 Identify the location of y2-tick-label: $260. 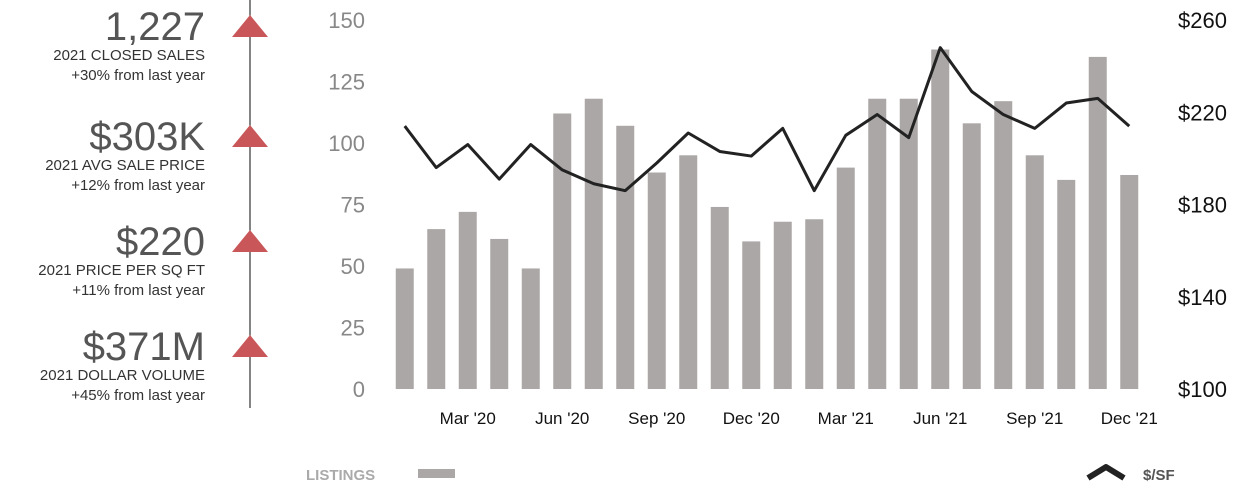
(1202, 20).